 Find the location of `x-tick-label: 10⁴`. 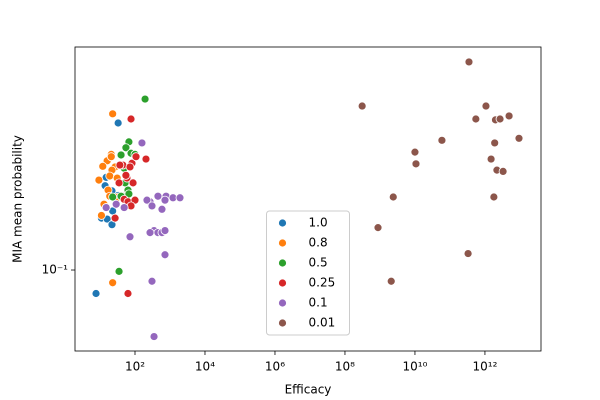

x-tick-label: 10⁴ is located at coordinates (205, 367).